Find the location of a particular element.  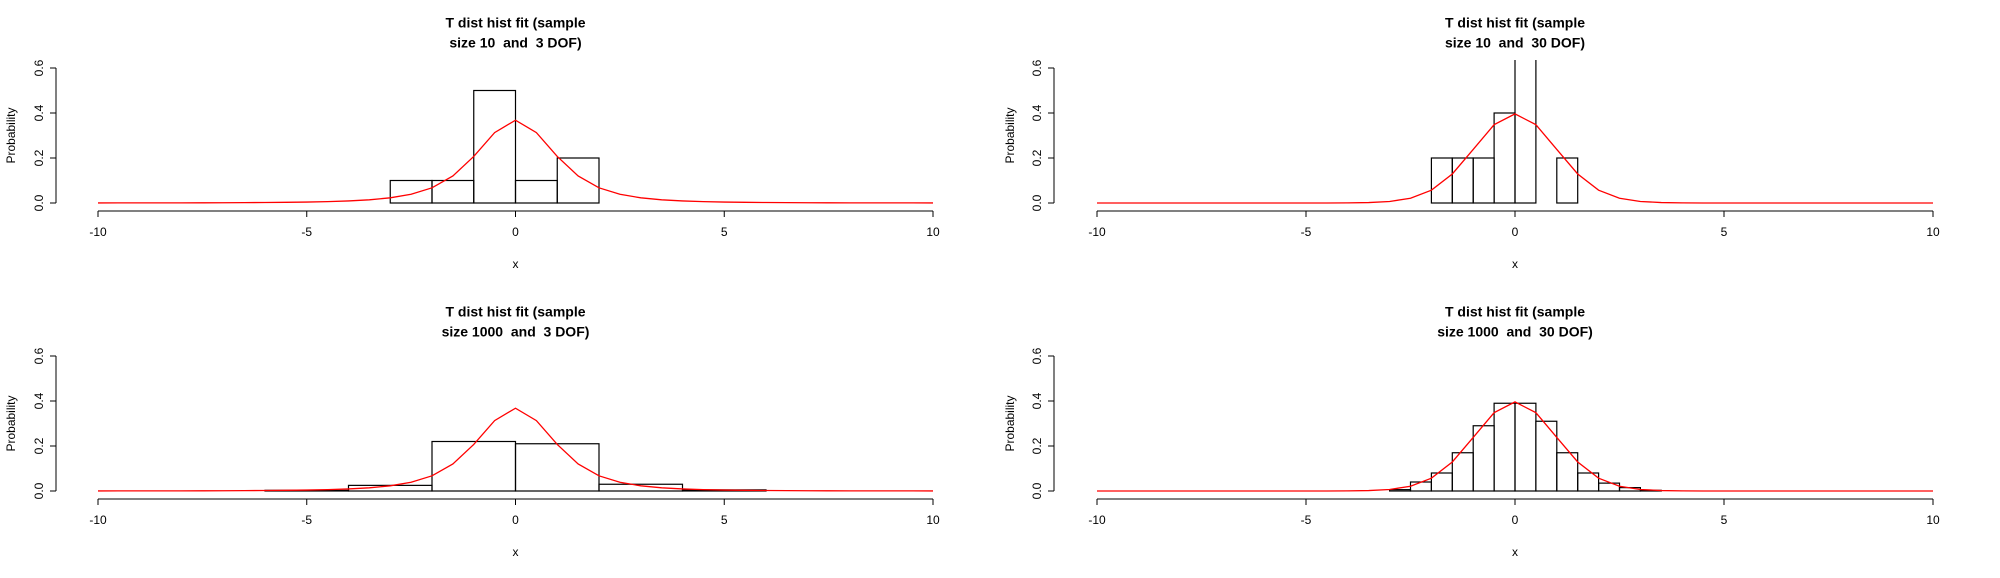

chart-title: size 1000 and 30 DOF) is located at coordinates (1515, 332).